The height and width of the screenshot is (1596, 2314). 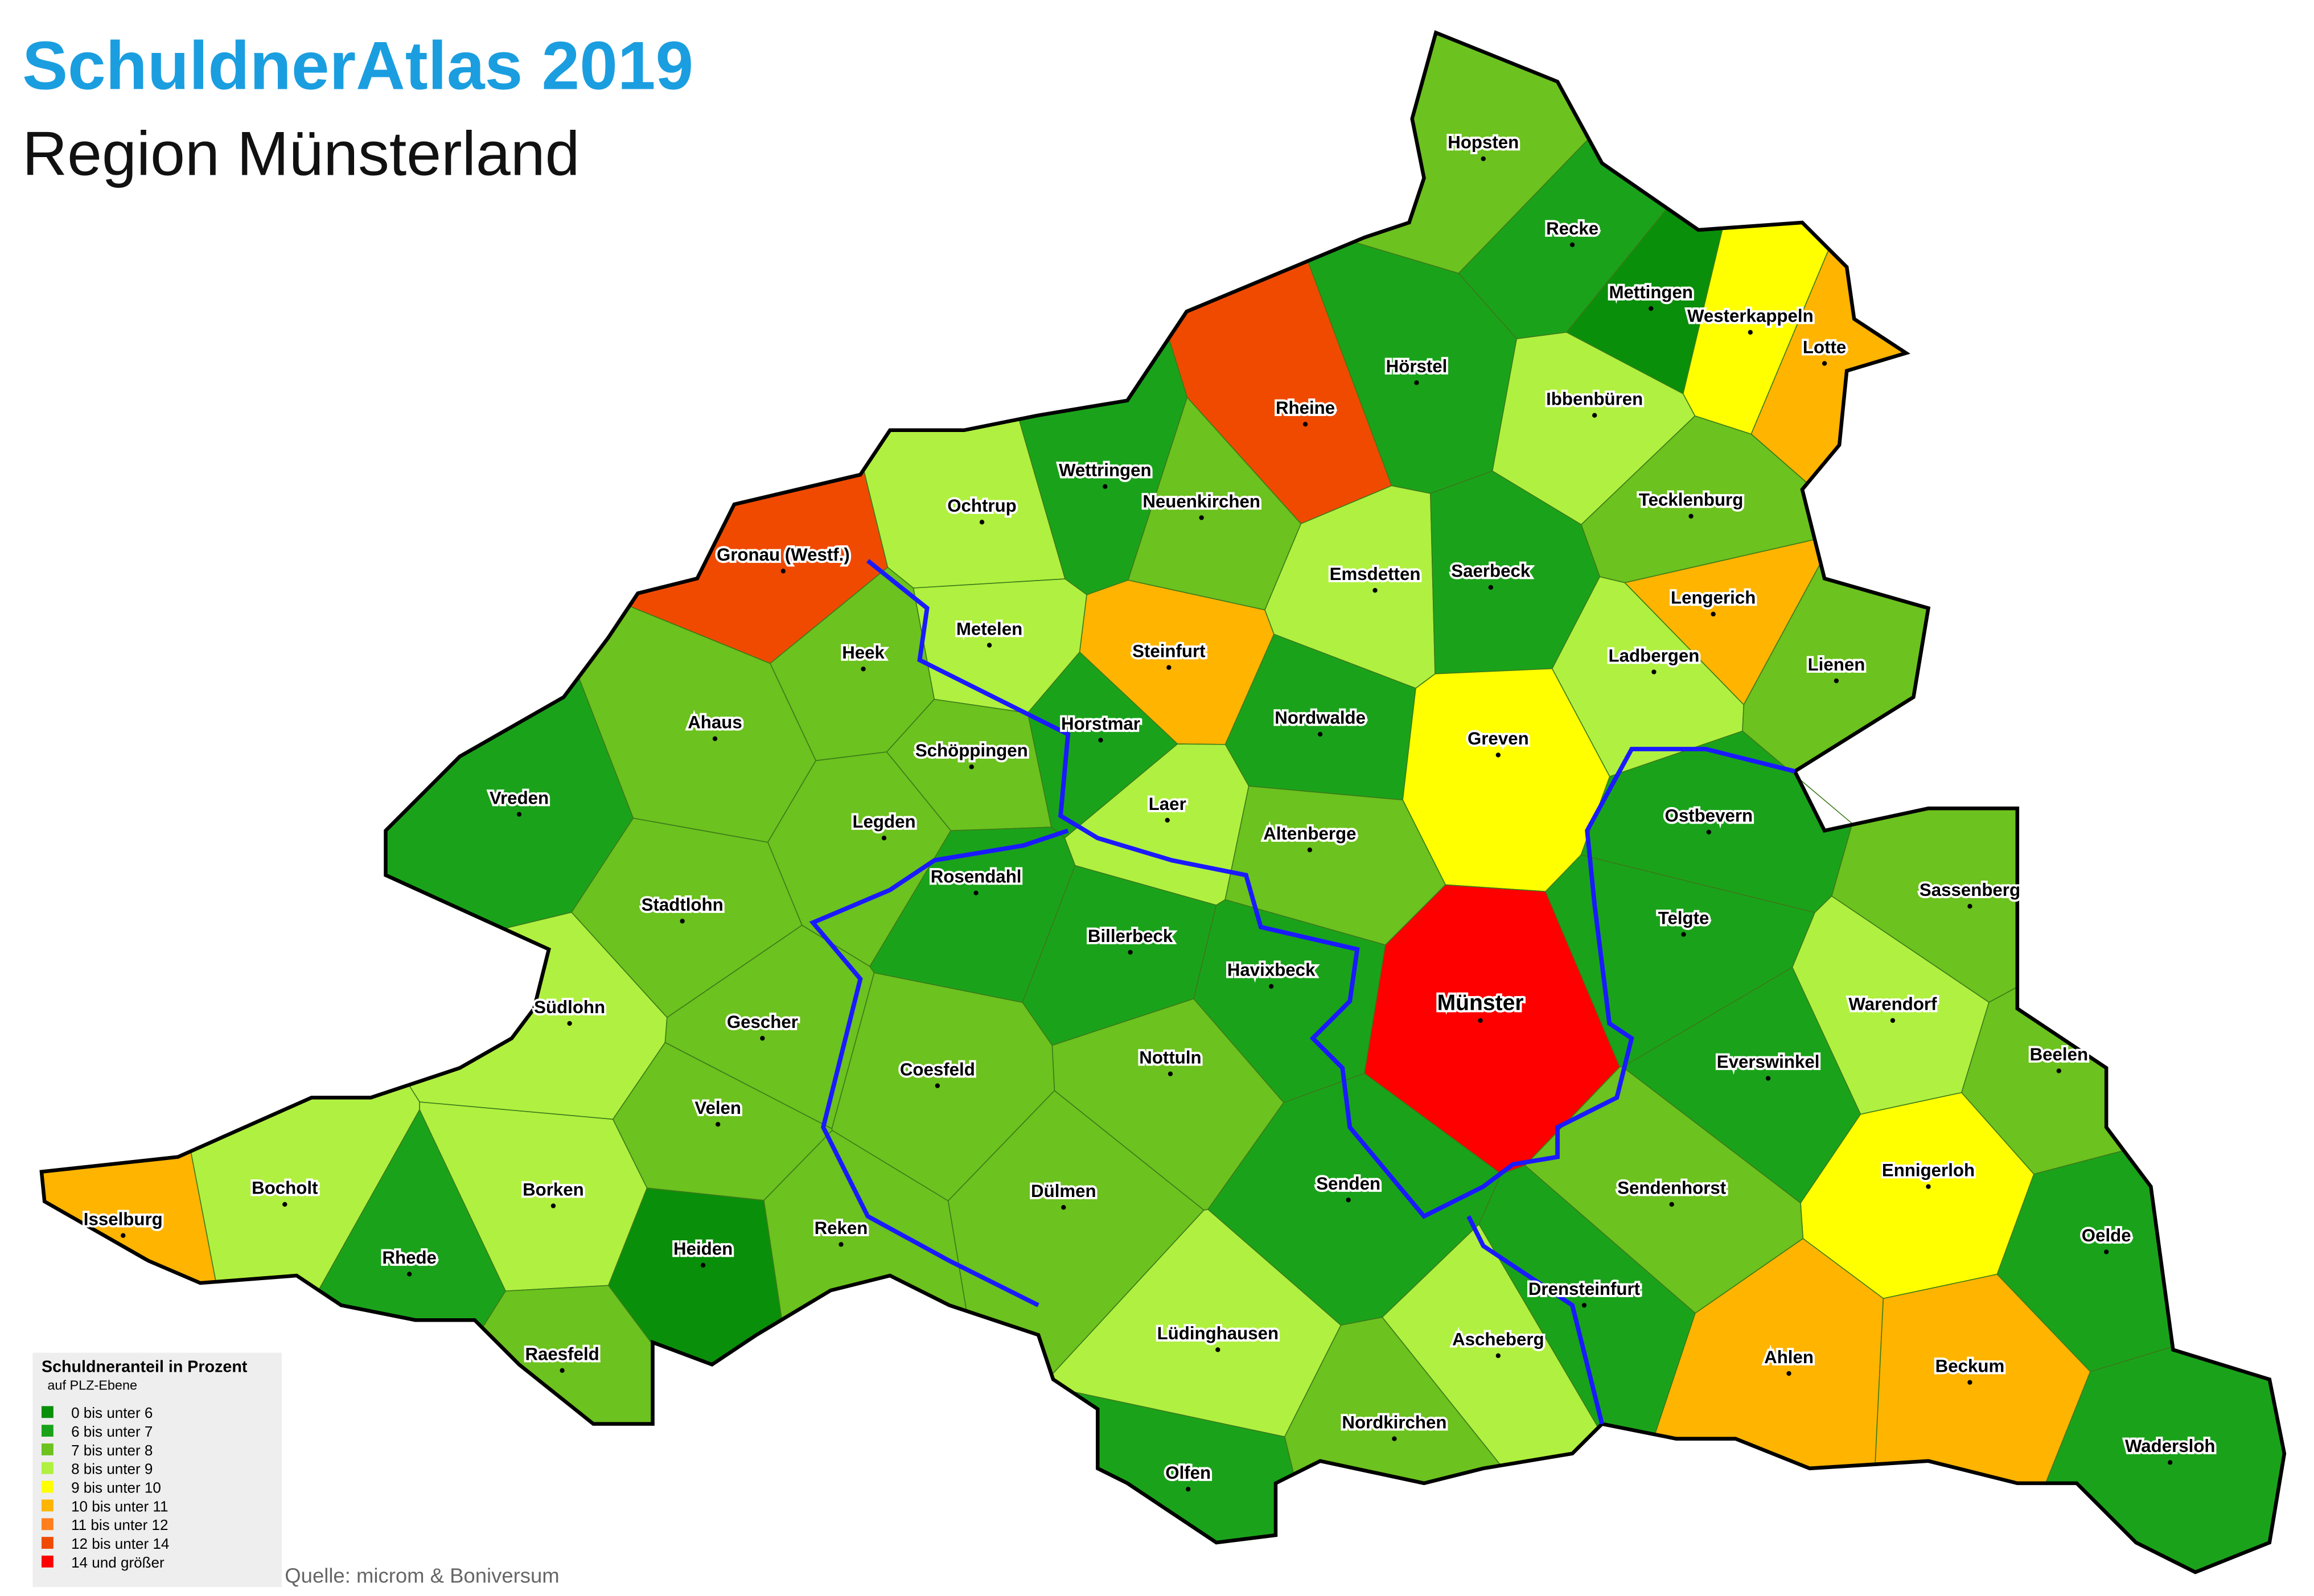 I want to click on place-label: Heiden, so click(x=703, y=1249).